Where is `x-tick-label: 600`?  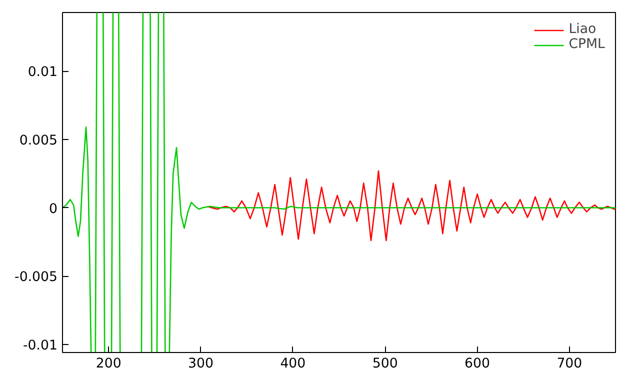
x-tick-label: 600 is located at coordinates (477, 364).